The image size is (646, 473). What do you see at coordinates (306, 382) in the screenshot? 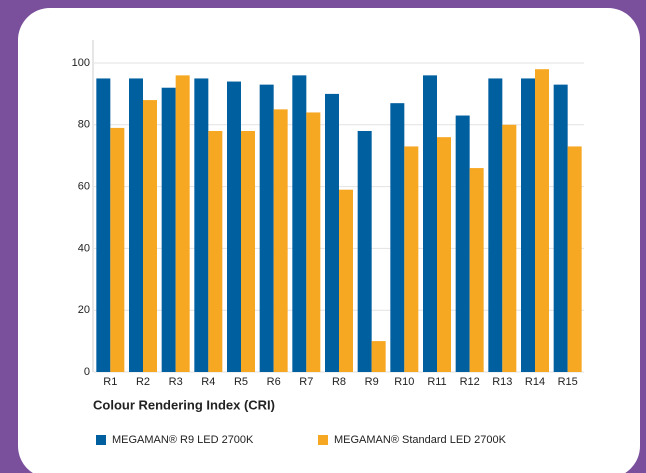
I see `x-tick-label: R7` at bounding box center [306, 382].